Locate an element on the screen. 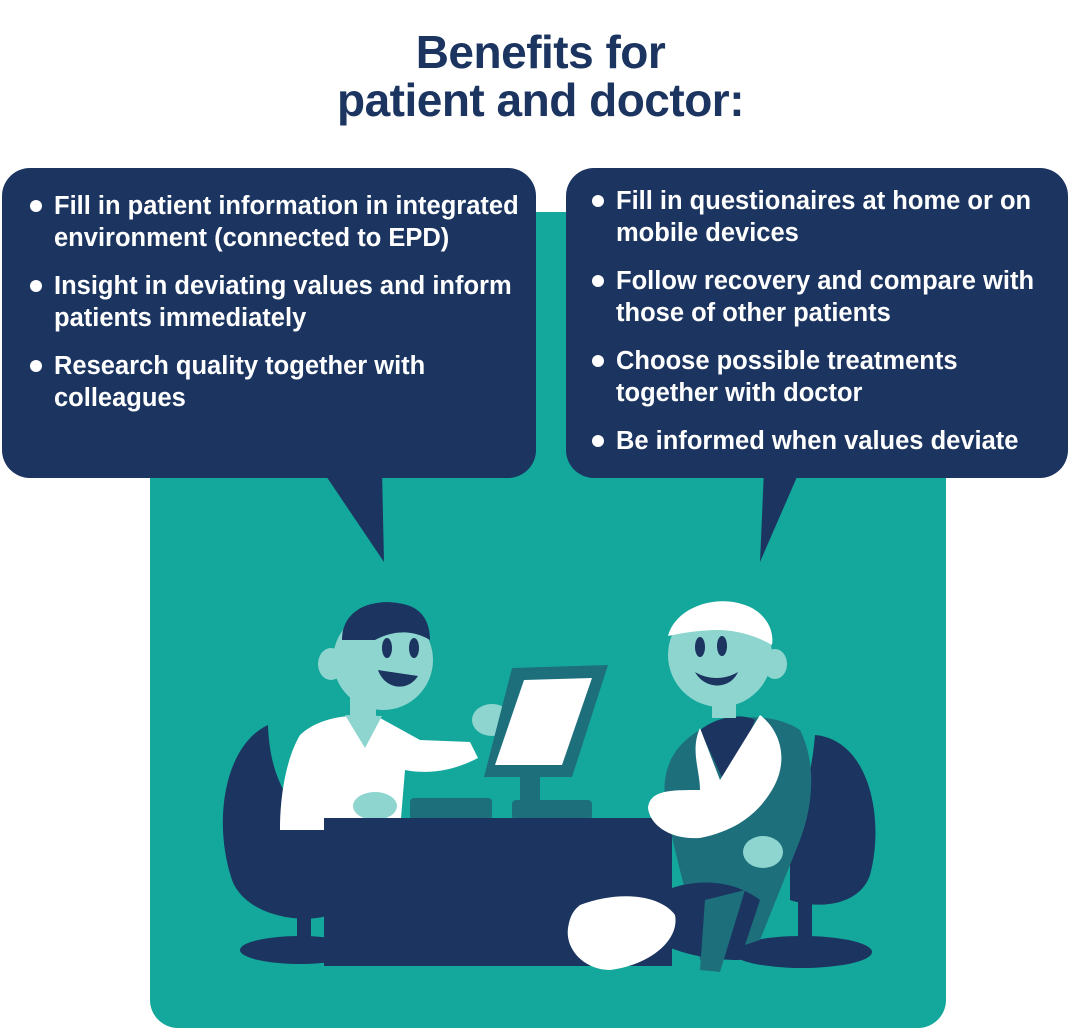 This screenshot has width=1081, height=1028. page-title: Benefits for patient and doctor: is located at coordinates (540, 76).